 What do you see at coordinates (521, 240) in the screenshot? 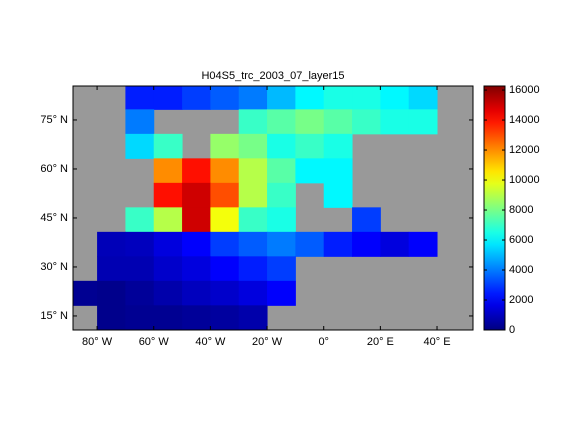
I see `colorbar-tick-label: 6000` at bounding box center [521, 240].